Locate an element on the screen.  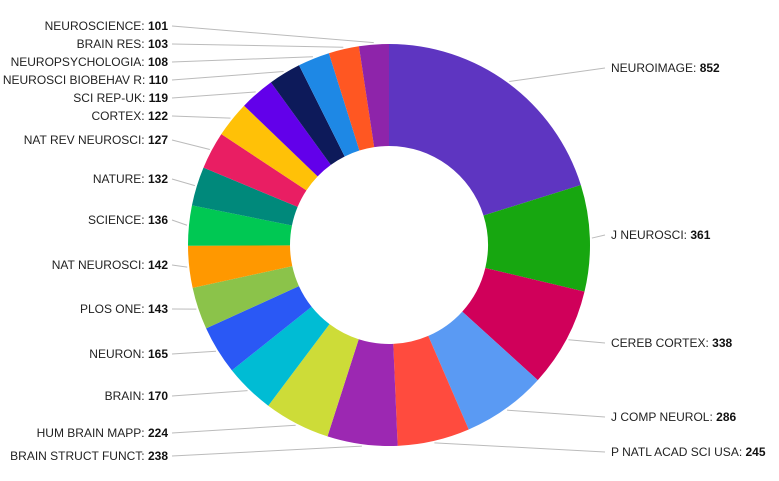
label-value: 245 is located at coordinates (755, 452).